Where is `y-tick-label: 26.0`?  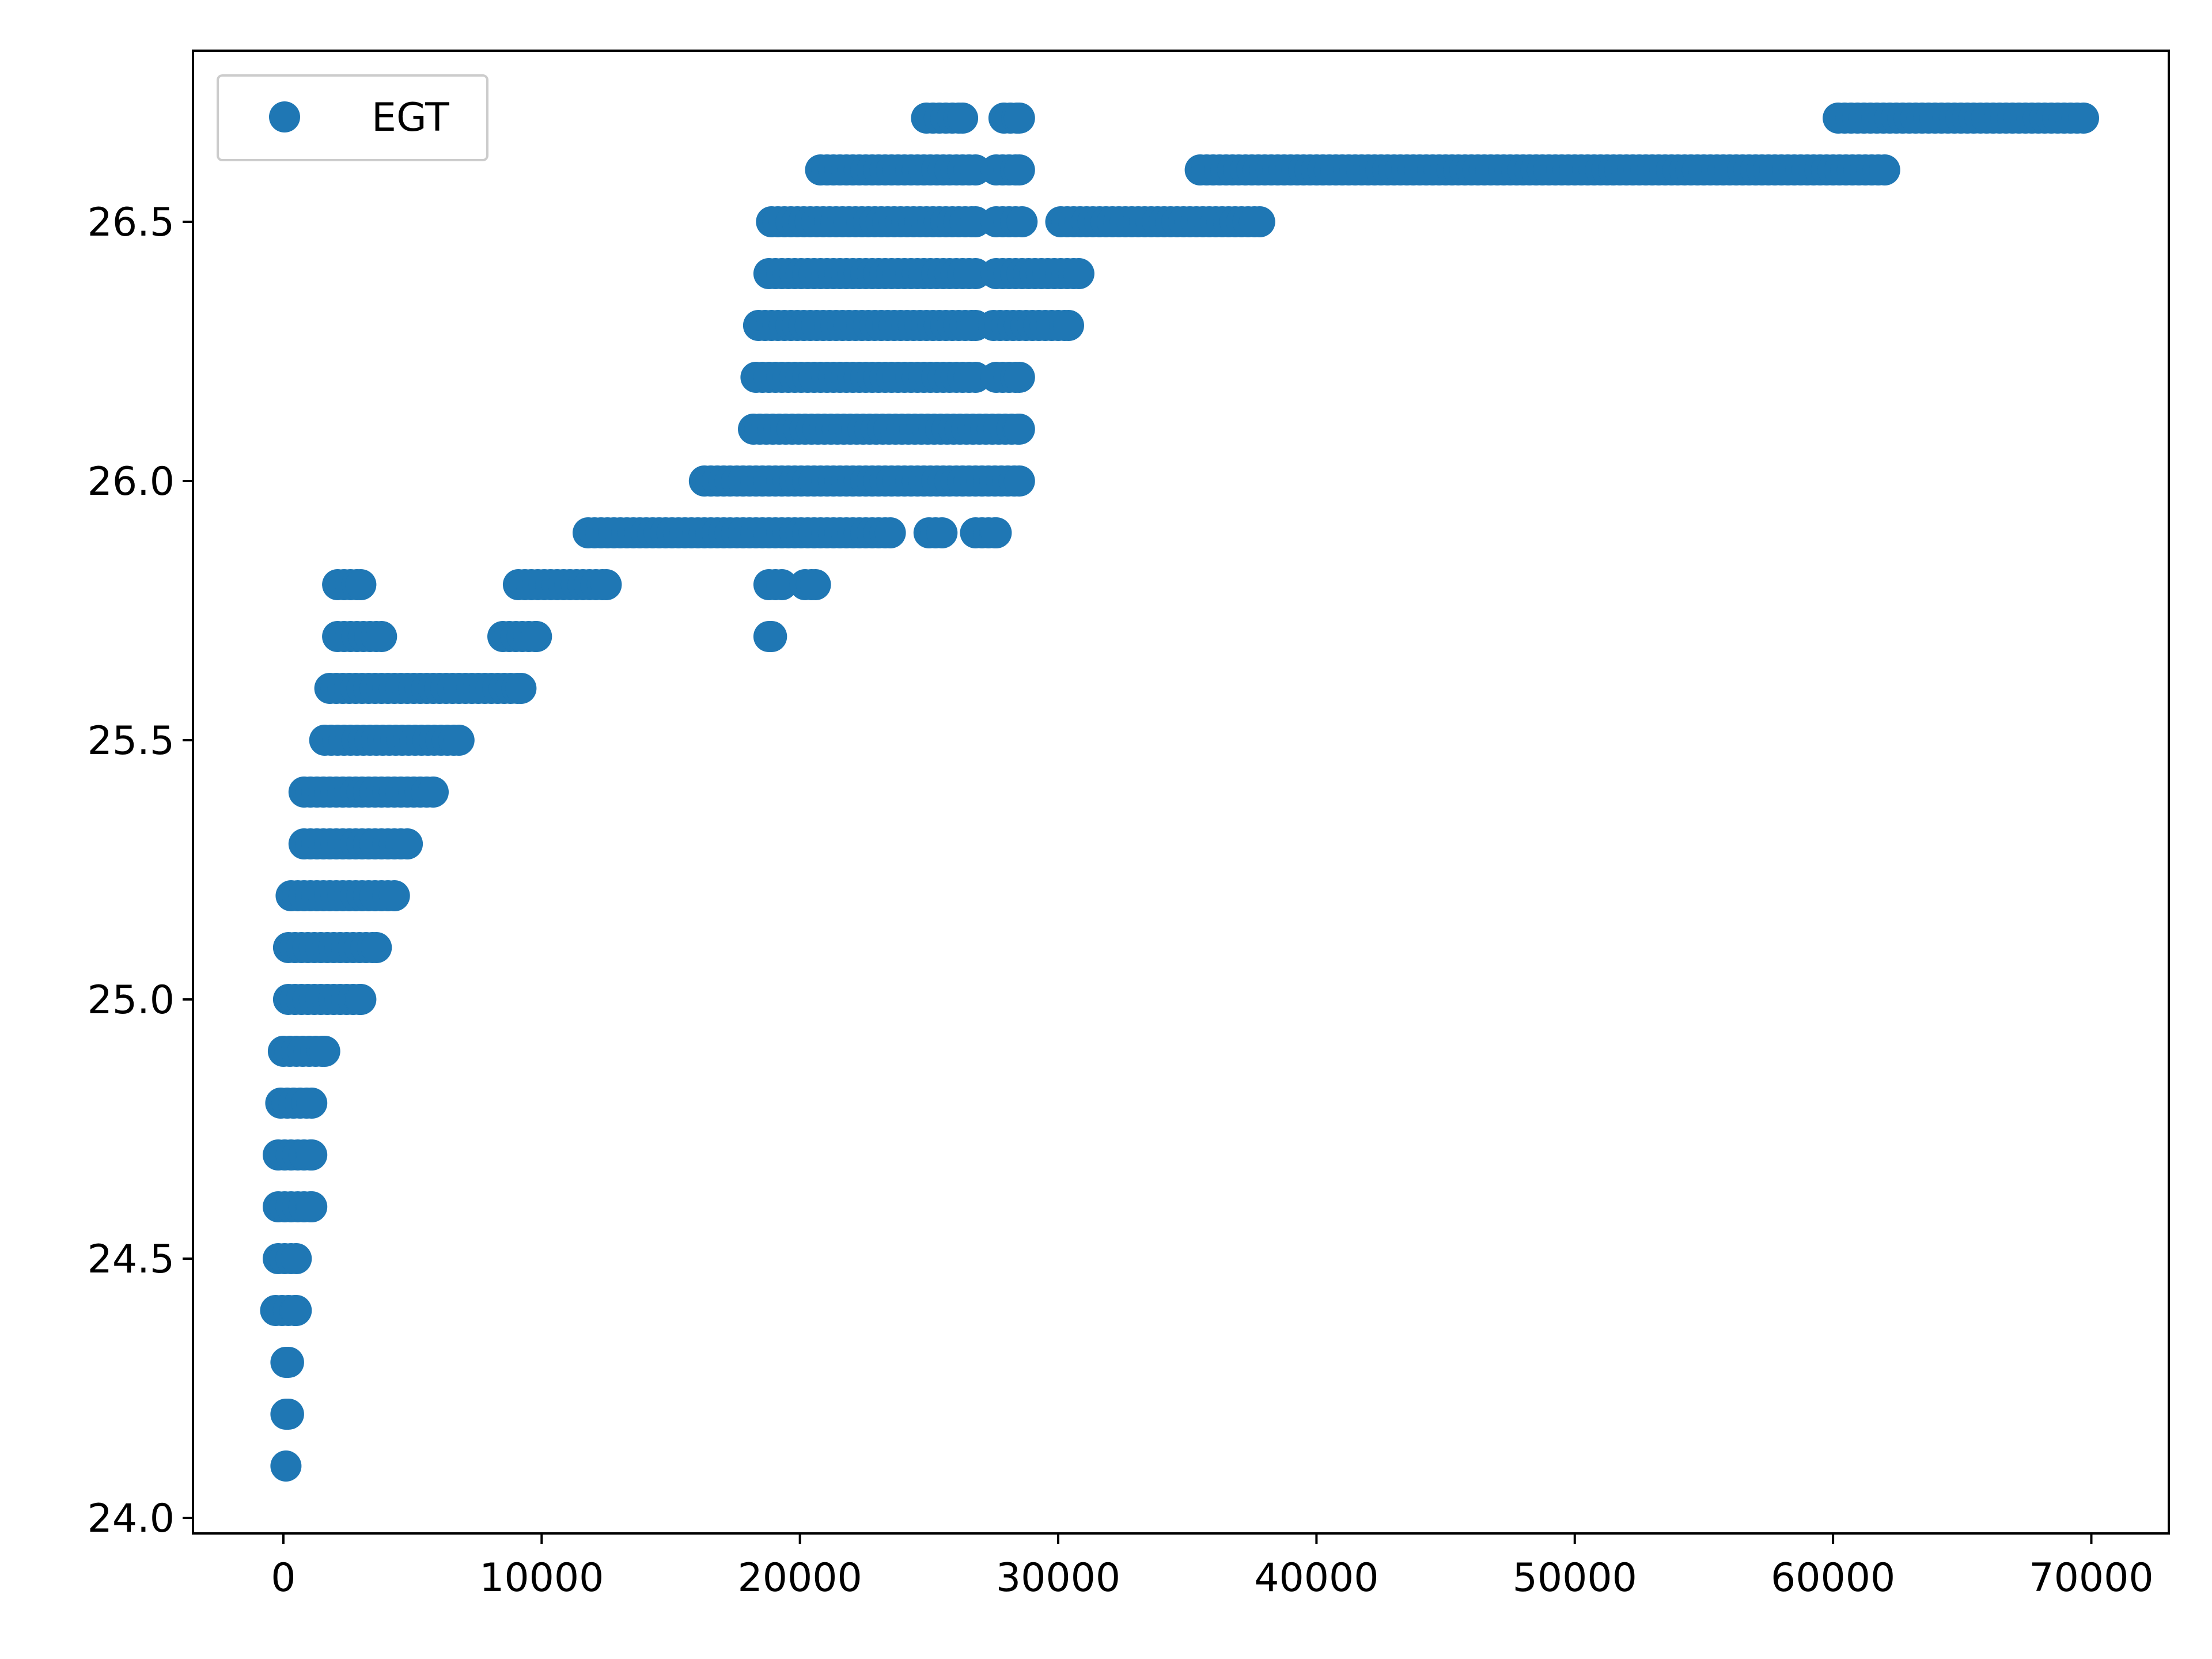
y-tick-label: 26.0 is located at coordinates (131, 482).